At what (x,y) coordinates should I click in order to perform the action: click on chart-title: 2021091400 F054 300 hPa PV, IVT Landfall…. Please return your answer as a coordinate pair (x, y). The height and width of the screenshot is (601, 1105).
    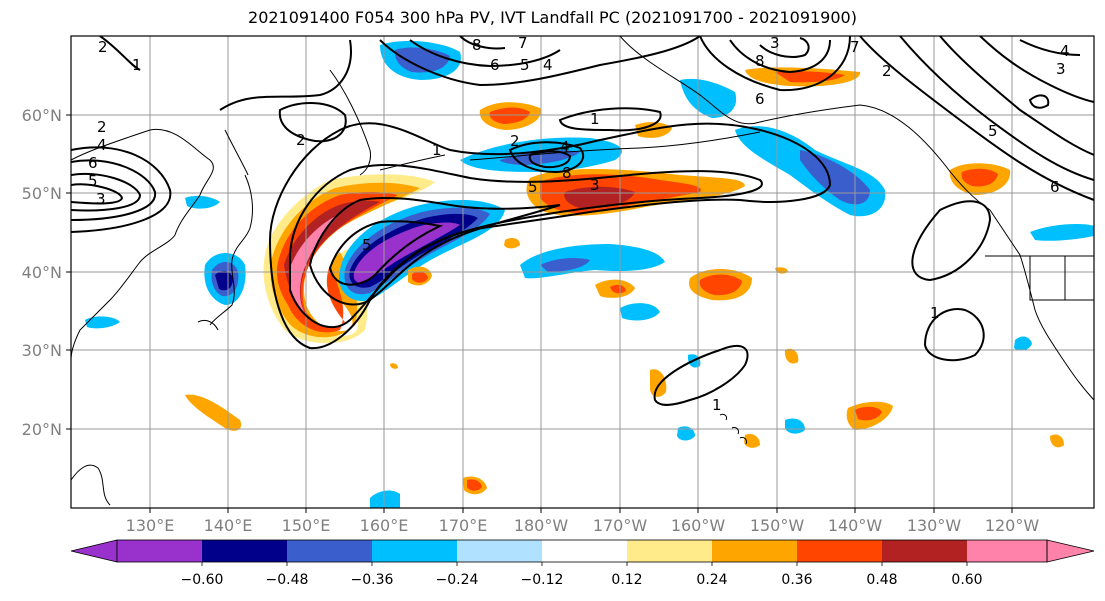
    Looking at the image, I should click on (552, 17).